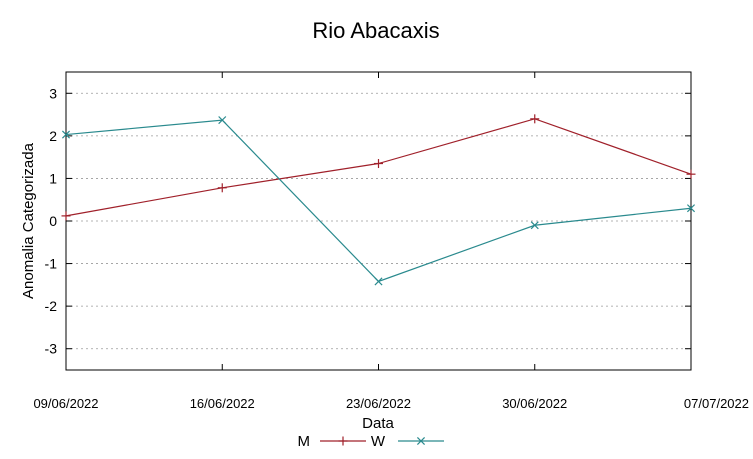 The image size is (753, 459). Describe the element at coordinates (534, 403) in the screenshot. I see `x-tick-label: 30/06/2022` at that location.